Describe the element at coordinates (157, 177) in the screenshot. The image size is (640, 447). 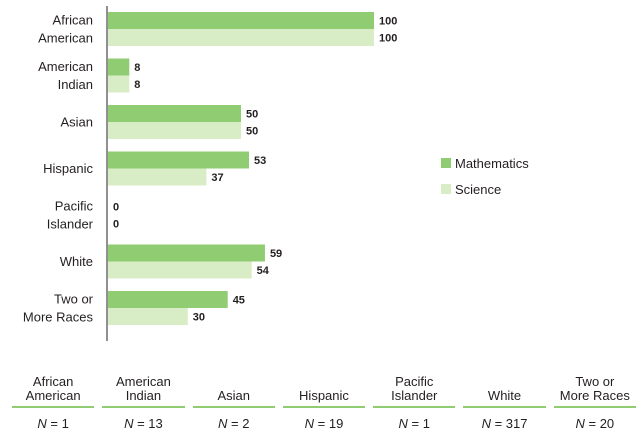
I see `bar-science-hispanic` at that location.